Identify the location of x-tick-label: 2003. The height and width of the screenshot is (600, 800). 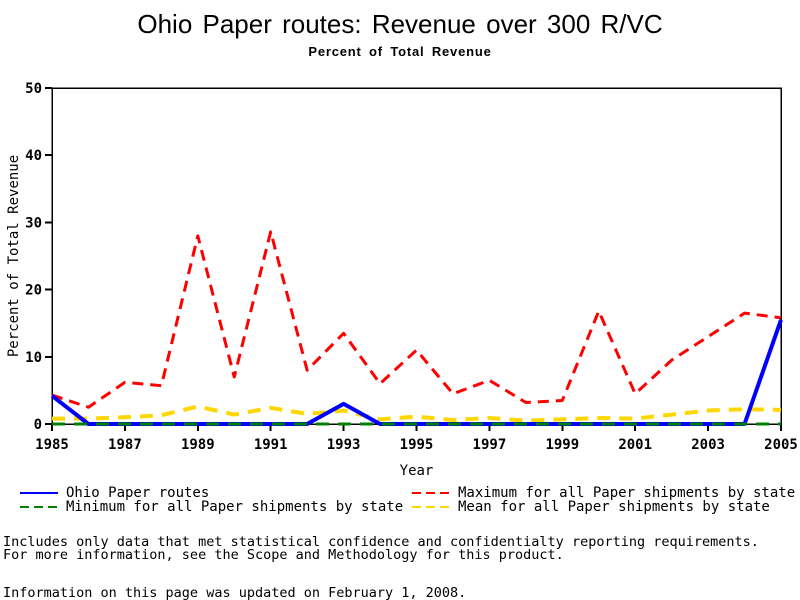
(708, 445).